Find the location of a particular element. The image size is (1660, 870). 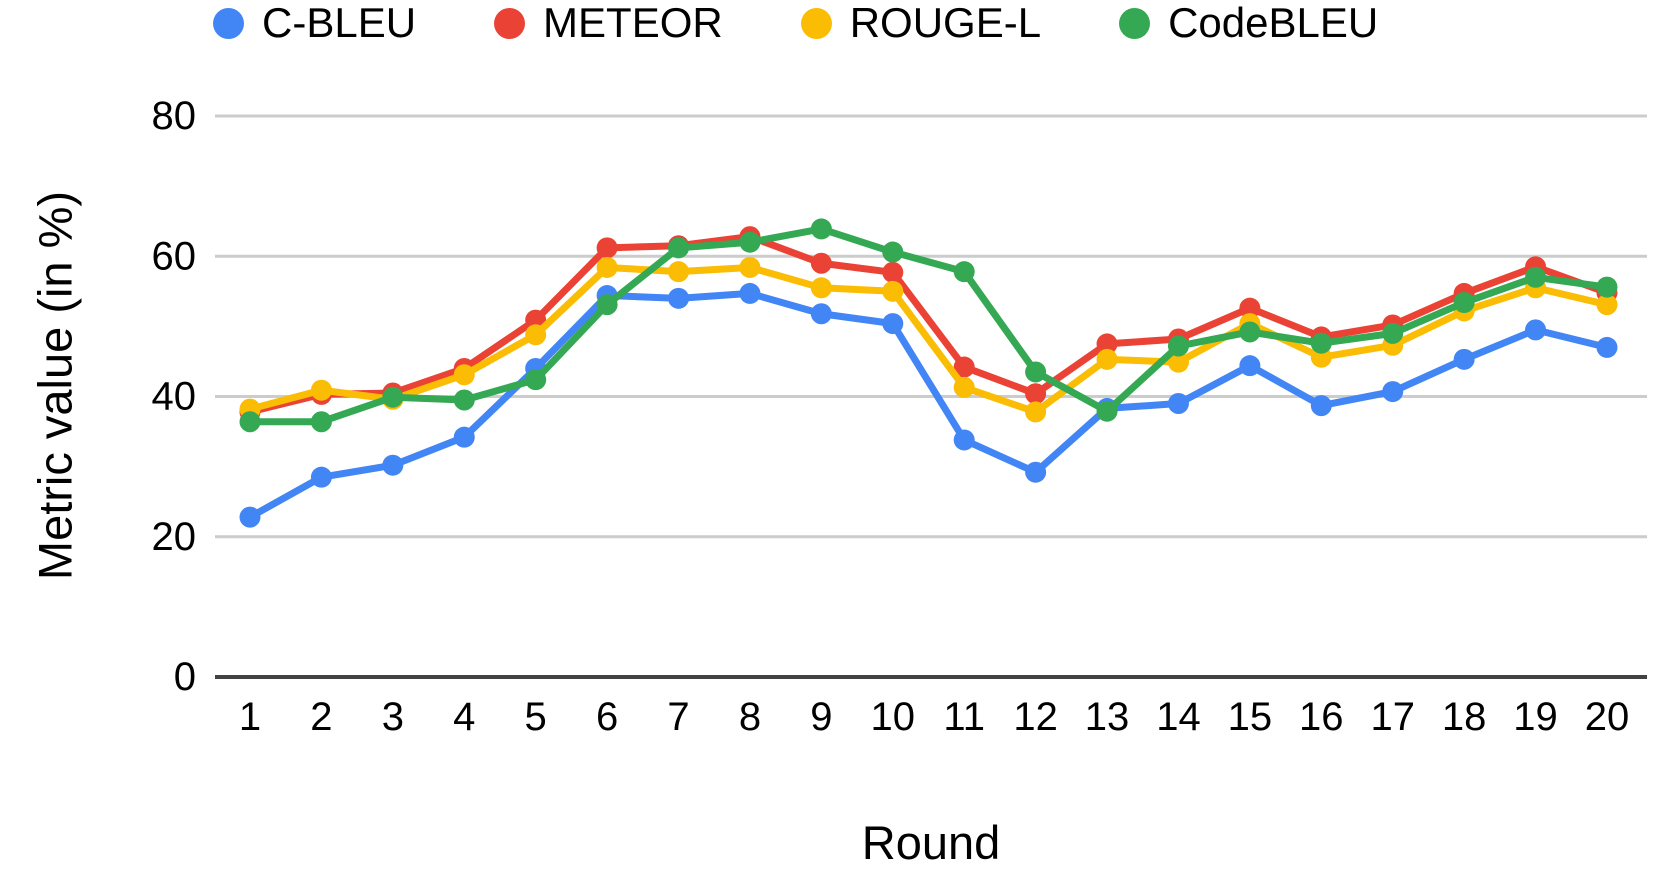

x-tick-label: 20 is located at coordinates (1607, 717).